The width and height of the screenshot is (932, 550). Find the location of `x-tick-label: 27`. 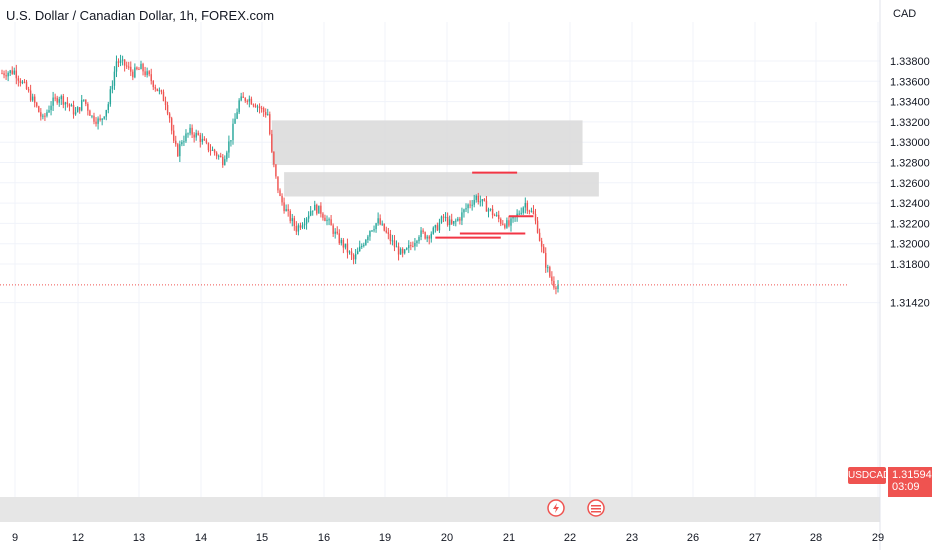

x-tick-label: 27 is located at coordinates (755, 538).